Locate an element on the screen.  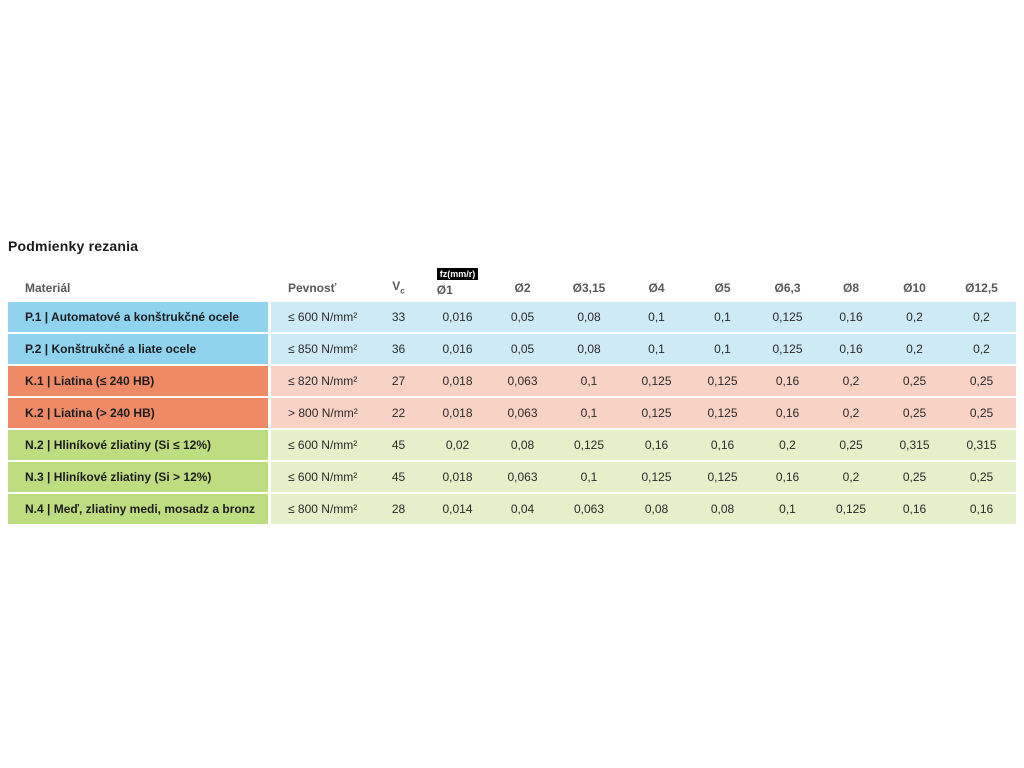
material-cell: N.3 | Hliníkové zliatiny (Si > 12%) is located at coordinates (138, 477).